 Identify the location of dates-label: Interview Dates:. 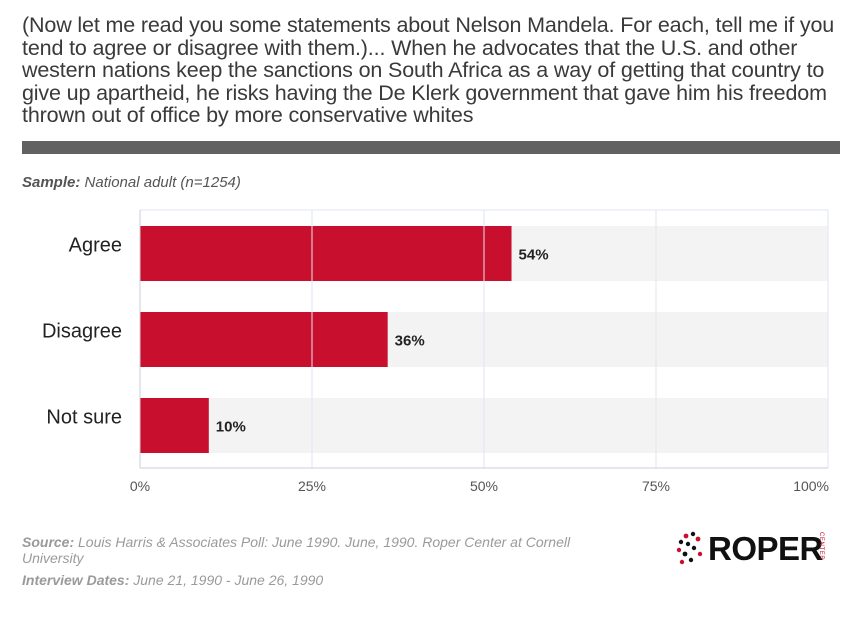
(76, 580).